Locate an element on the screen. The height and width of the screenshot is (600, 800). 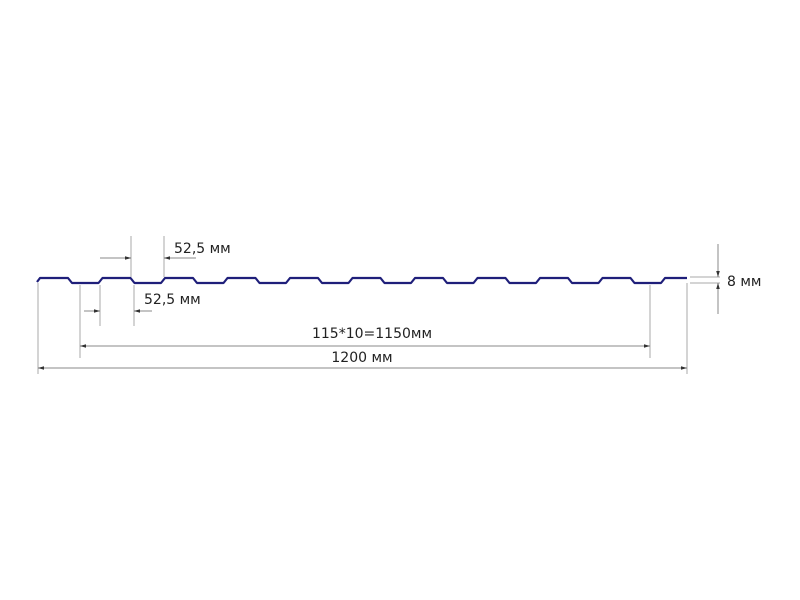
total-width-label: 1200 мм is located at coordinates (361, 358).